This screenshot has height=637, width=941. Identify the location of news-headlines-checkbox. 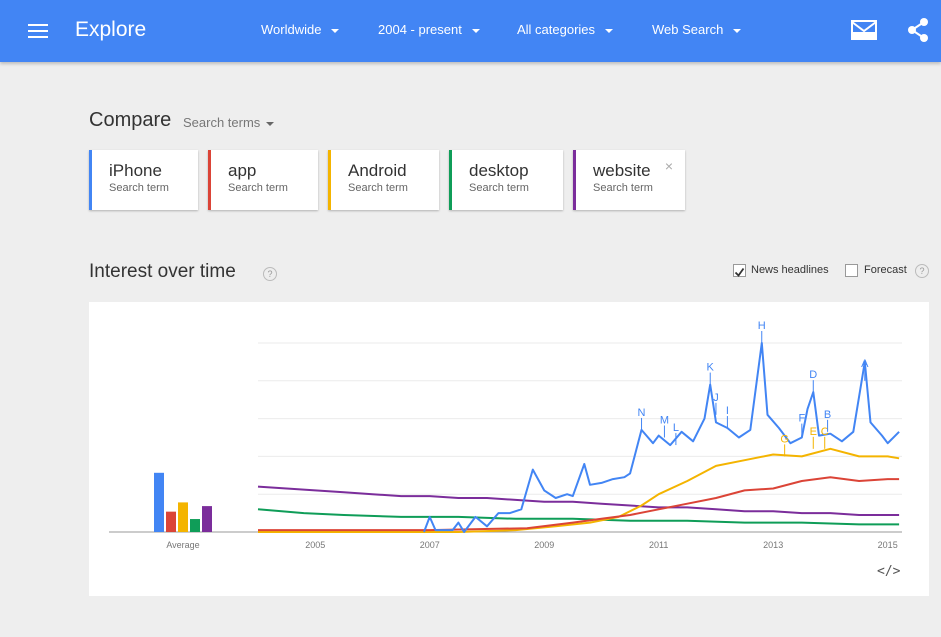
(739, 270).